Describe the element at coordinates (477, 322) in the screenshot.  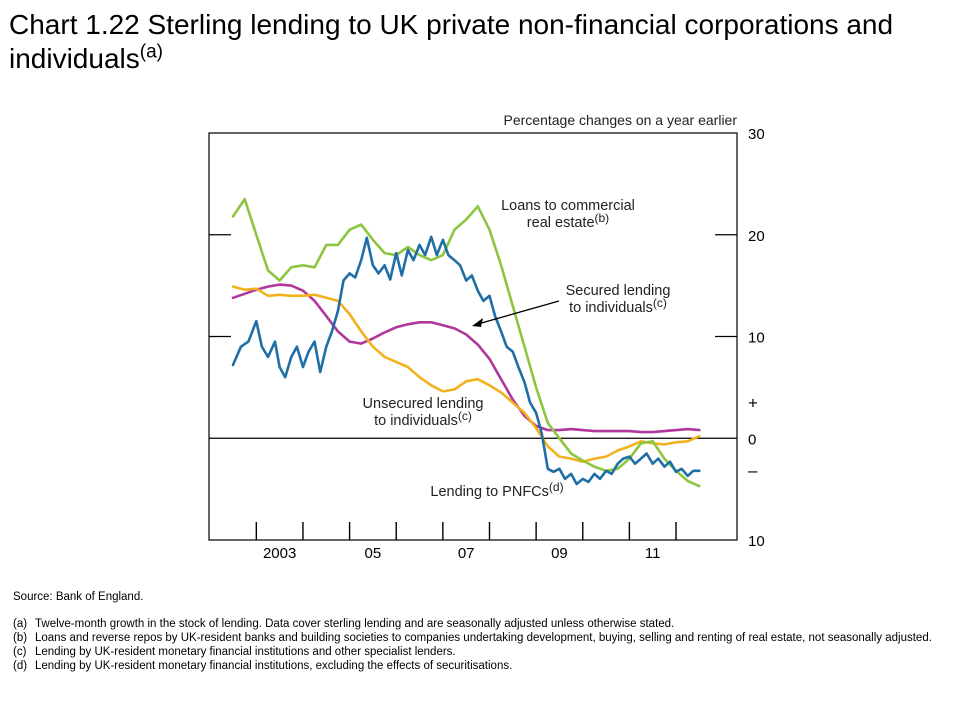
I see `annotation-arrow-head` at that location.